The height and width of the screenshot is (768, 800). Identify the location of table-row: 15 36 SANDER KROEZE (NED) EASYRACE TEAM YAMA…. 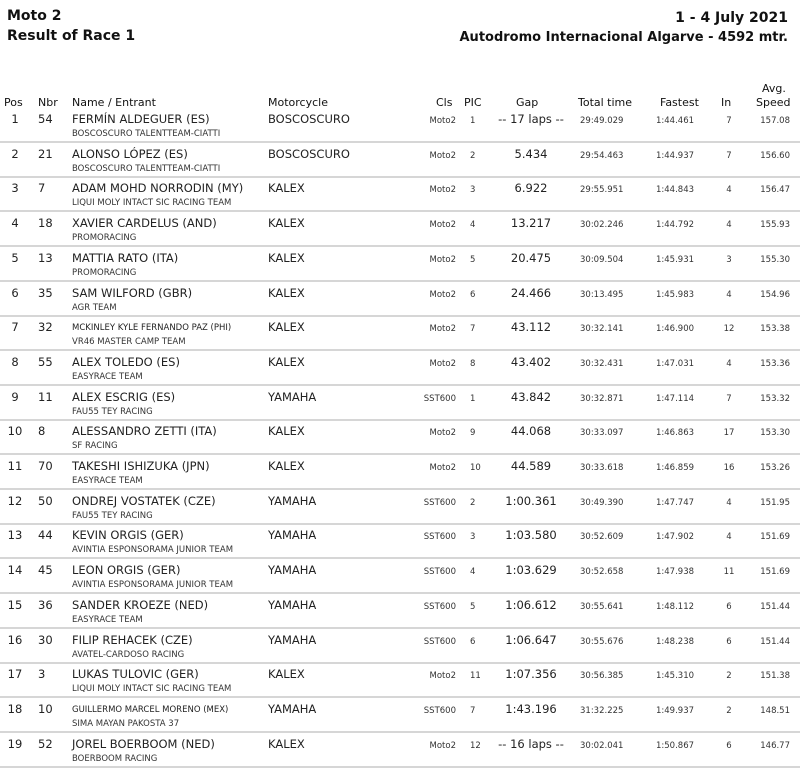
(400, 611).